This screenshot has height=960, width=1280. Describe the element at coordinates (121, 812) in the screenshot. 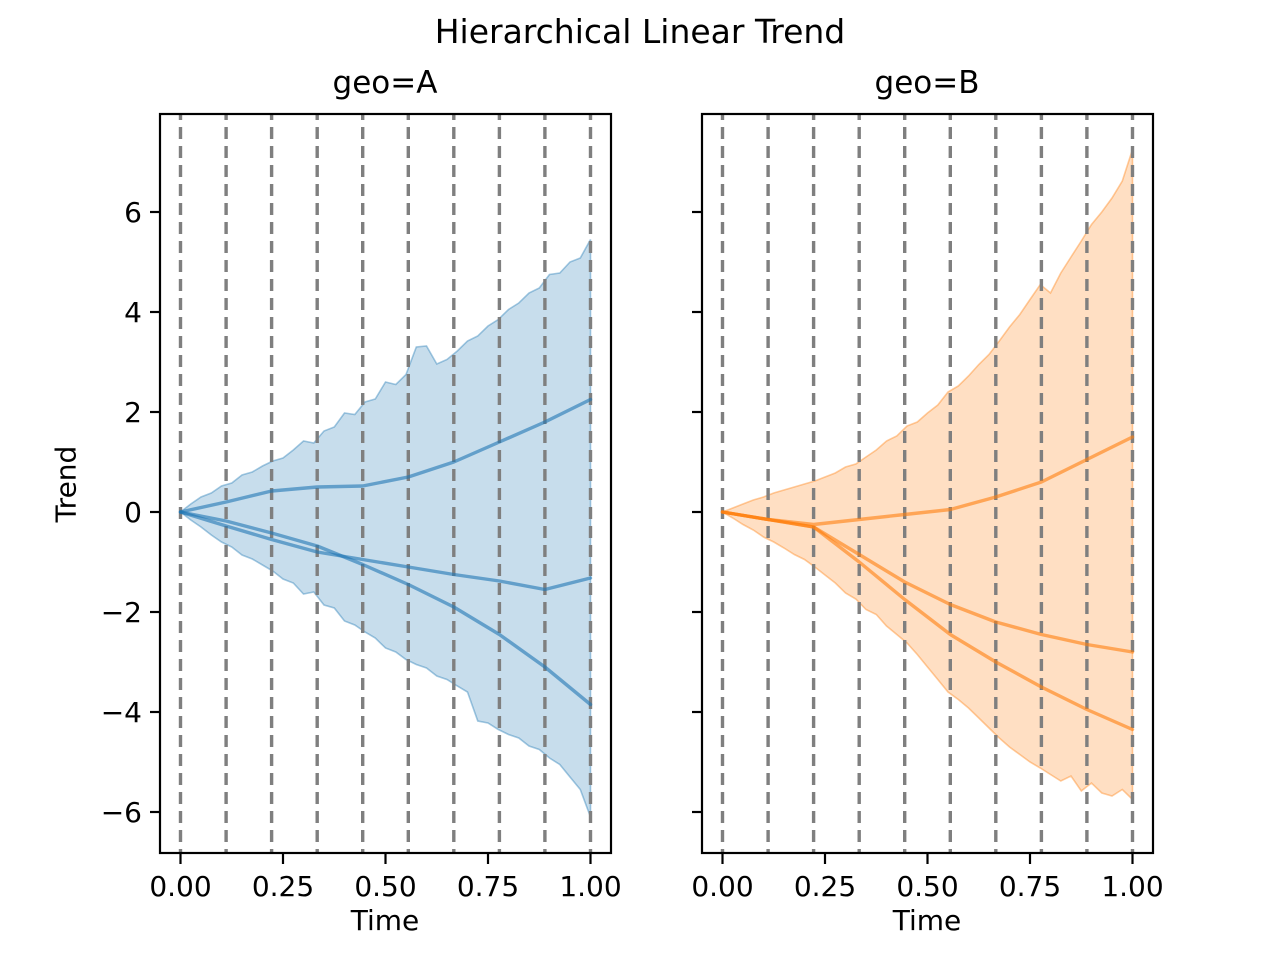

I see `y-tick-label: −6` at that location.